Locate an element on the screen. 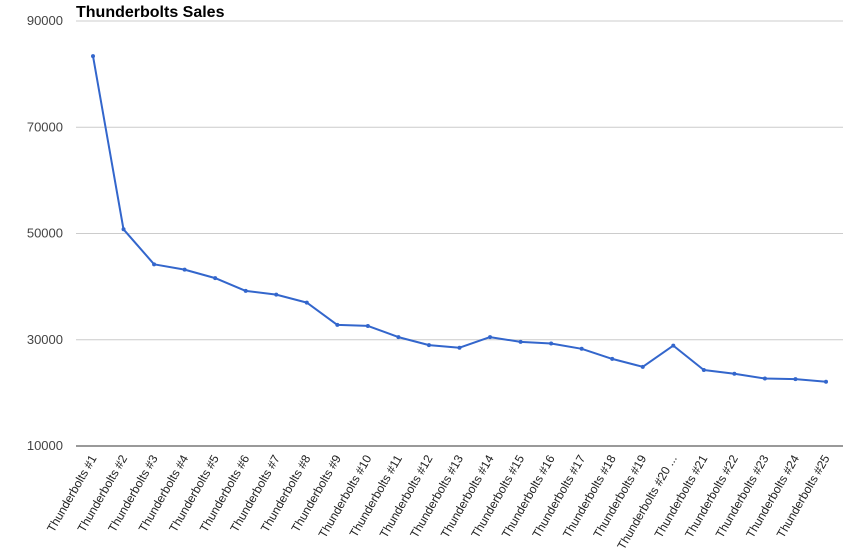 Image resolution: width=849 pixels, height=551 pixels. chart-title: Thunderbolts Sales is located at coordinates (150, 12).